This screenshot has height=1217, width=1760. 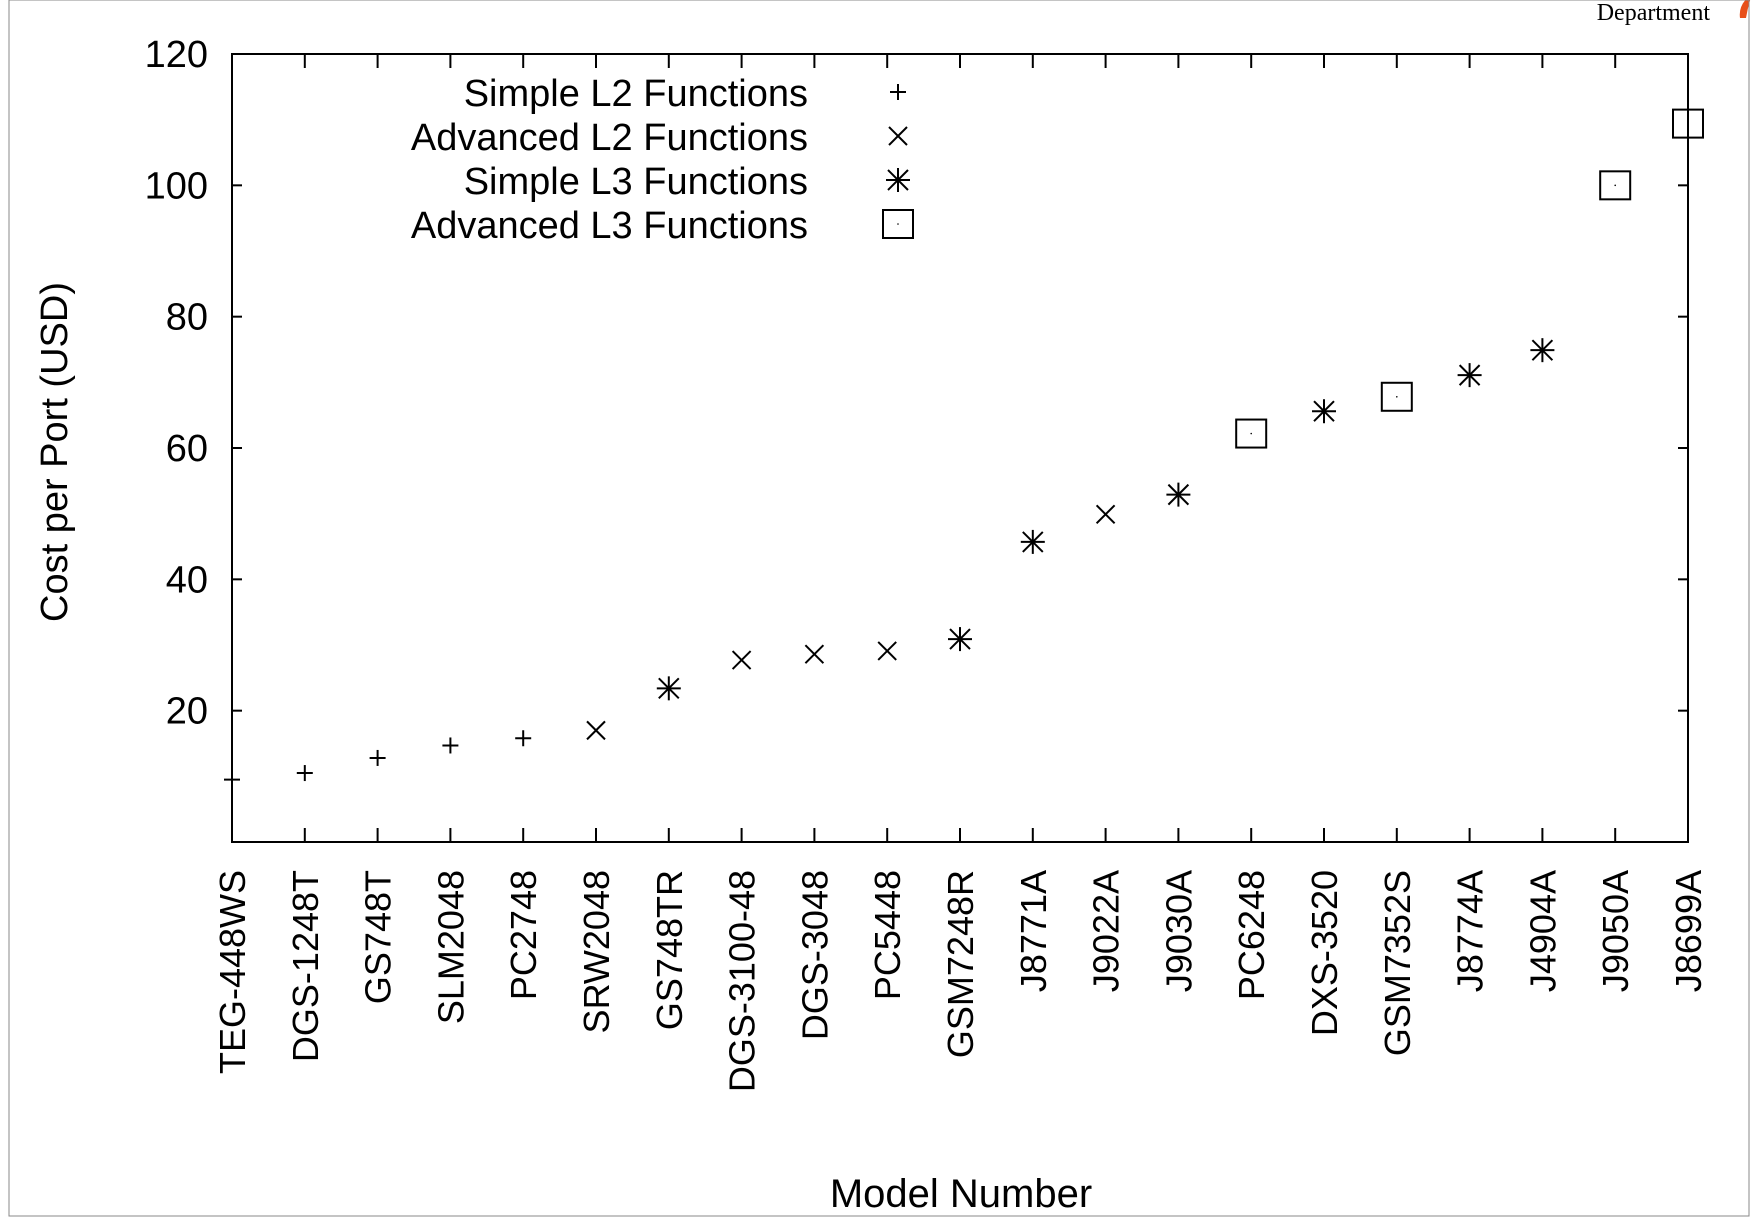 What do you see at coordinates (1745, 9) in the screenshot?
I see `logo-fragment-icon` at bounding box center [1745, 9].